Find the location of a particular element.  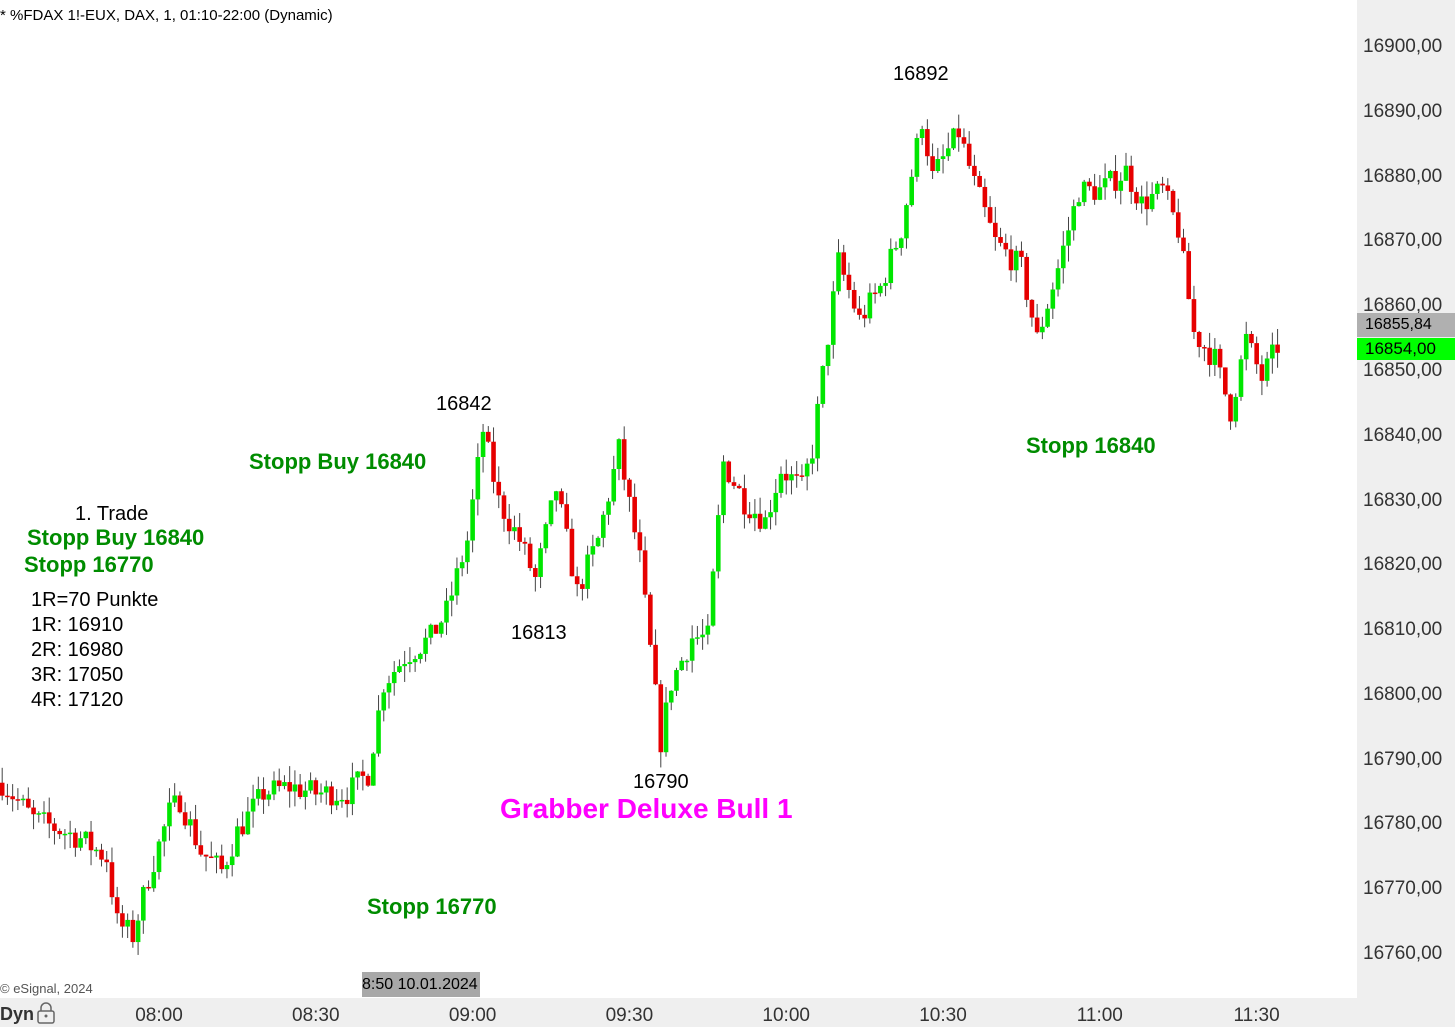

y-tick-label: 16830,00 is located at coordinates (1403, 500).